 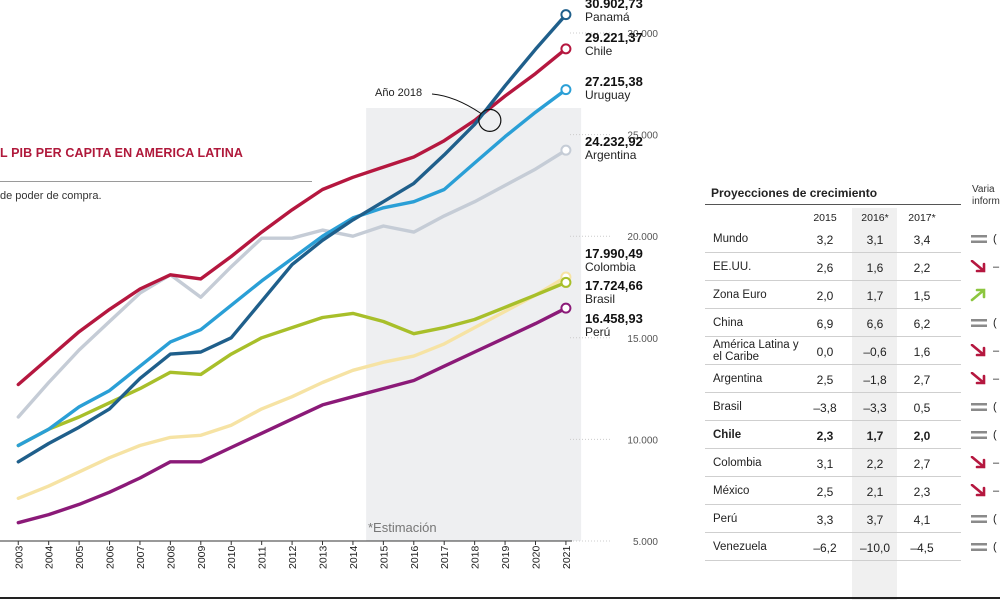 What do you see at coordinates (875, 218) in the screenshot?
I see `column-header-2016: 2016*` at bounding box center [875, 218].